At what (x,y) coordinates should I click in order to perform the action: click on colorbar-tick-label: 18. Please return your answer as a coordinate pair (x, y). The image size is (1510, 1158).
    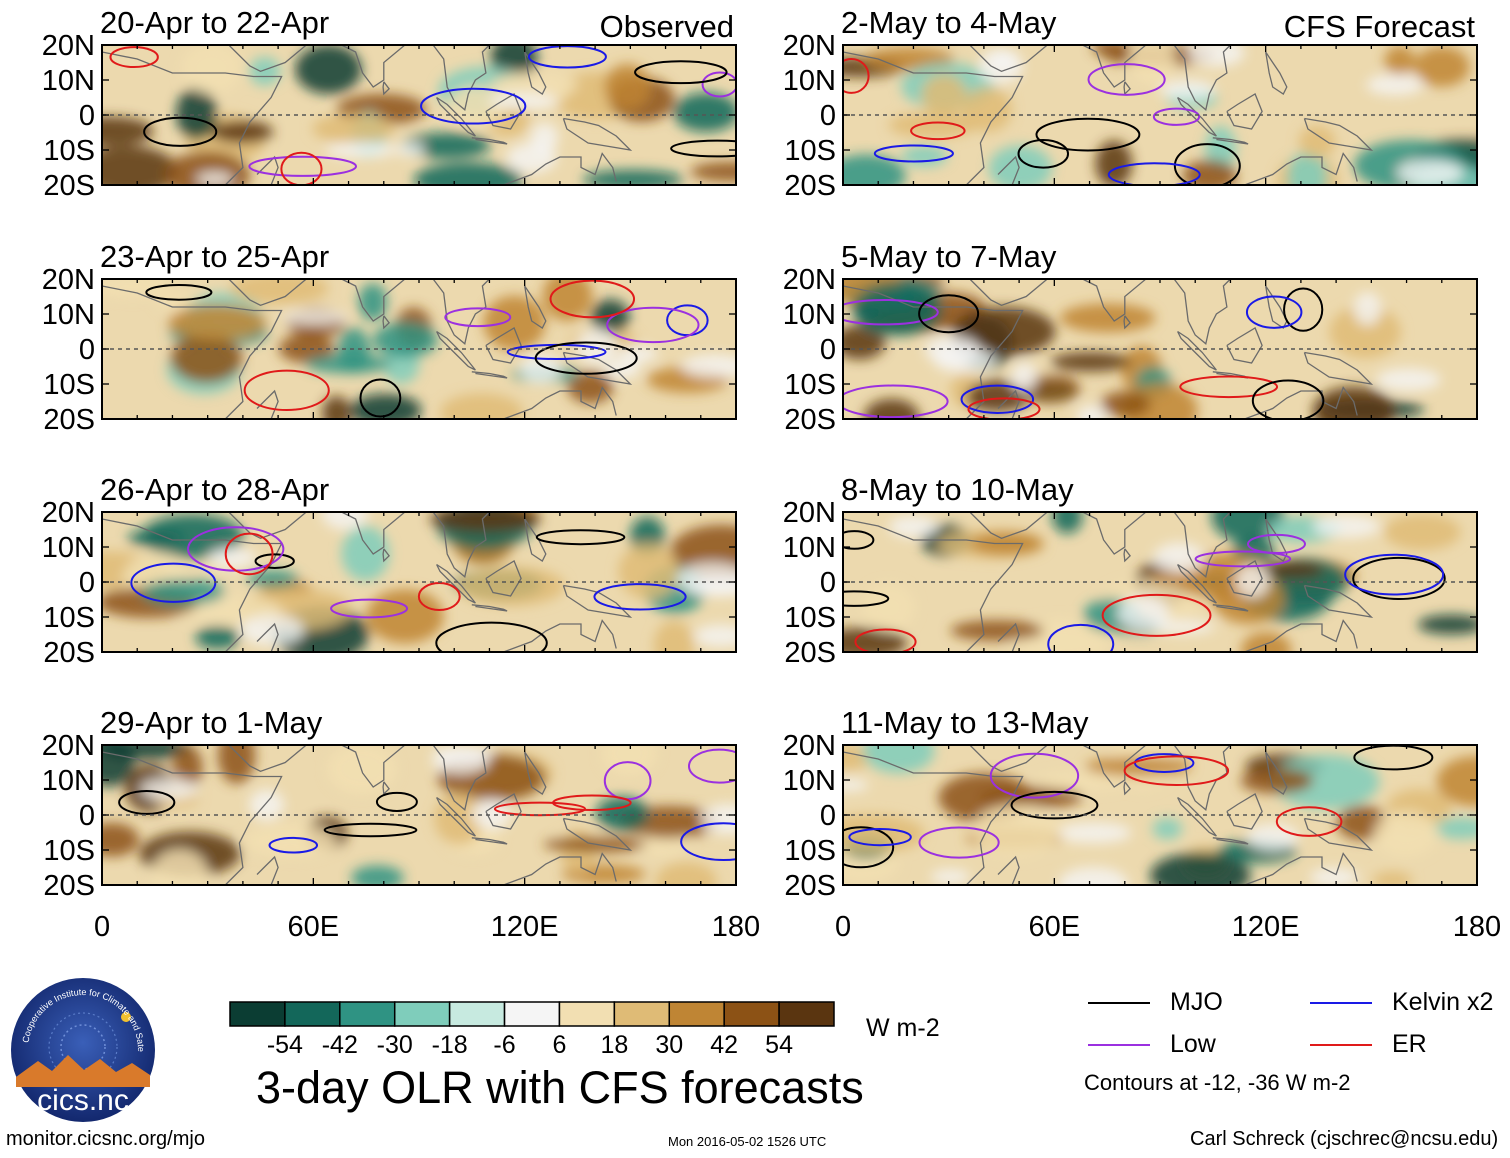
    Looking at the image, I should click on (614, 1045).